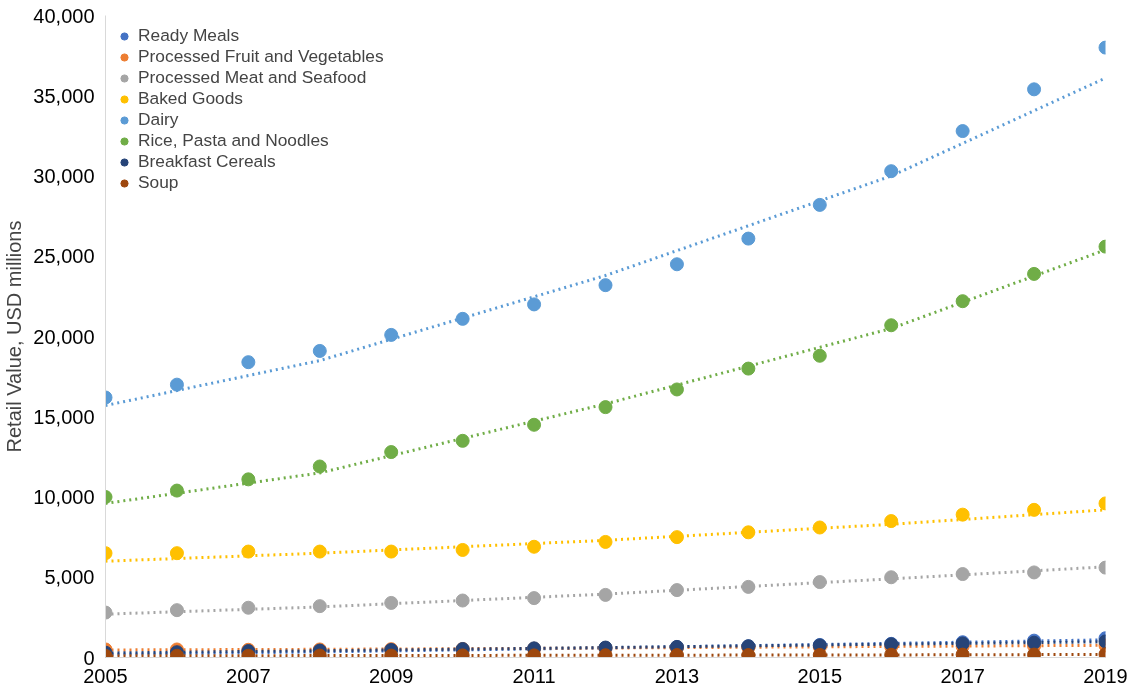  Describe the element at coordinates (64, 176) in the screenshot. I see `y-tick-label: 30,000` at that location.